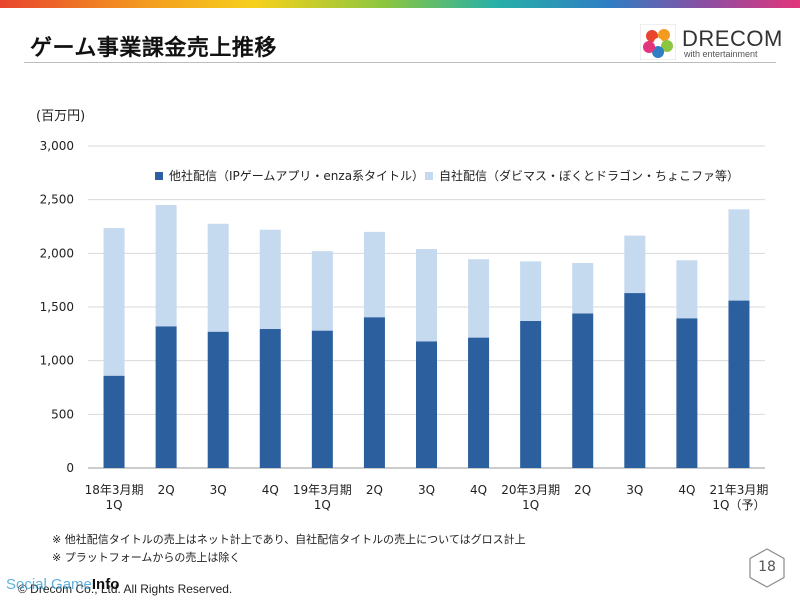 The image size is (800, 600). Describe the element at coordinates (62, 414) in the screenshot. I see `y-tick-label: 500` at that location.